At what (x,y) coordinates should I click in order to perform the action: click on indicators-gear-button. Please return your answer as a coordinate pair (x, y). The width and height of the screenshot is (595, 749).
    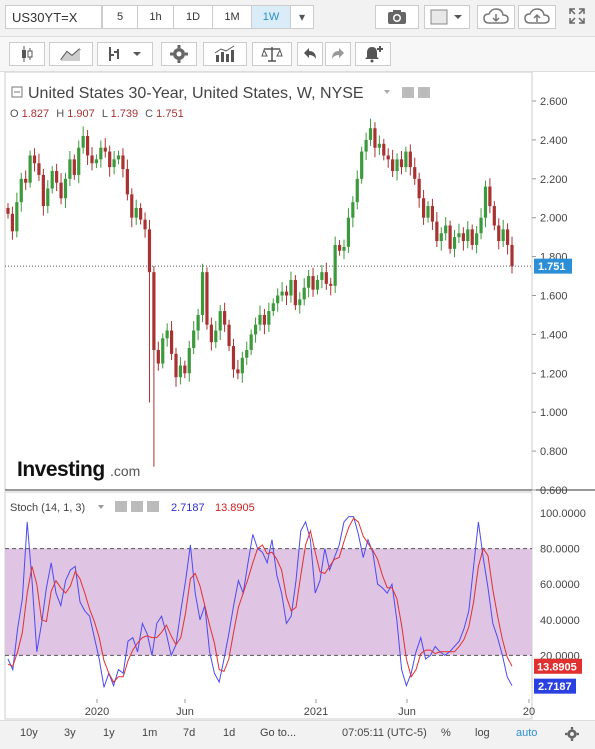
    Looking at the image, I should click on (179, 54).